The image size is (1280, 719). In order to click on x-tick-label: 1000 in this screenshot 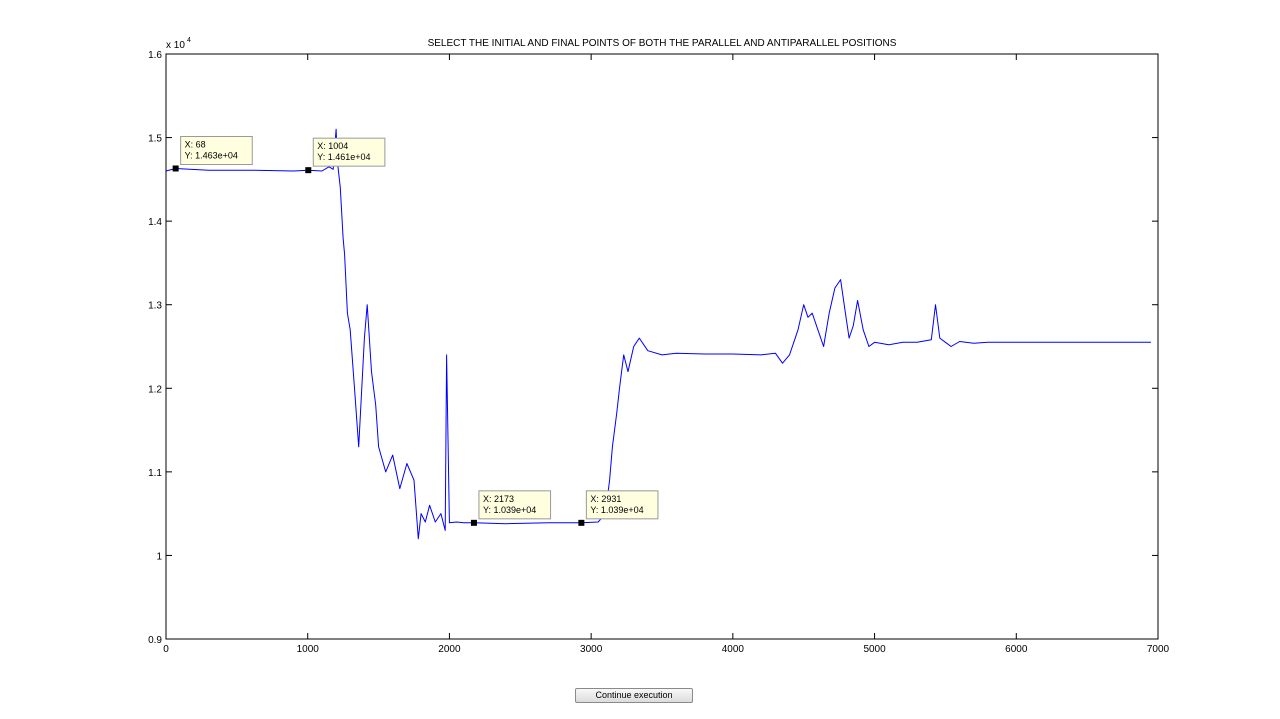, I will do `click(308, 649)`.